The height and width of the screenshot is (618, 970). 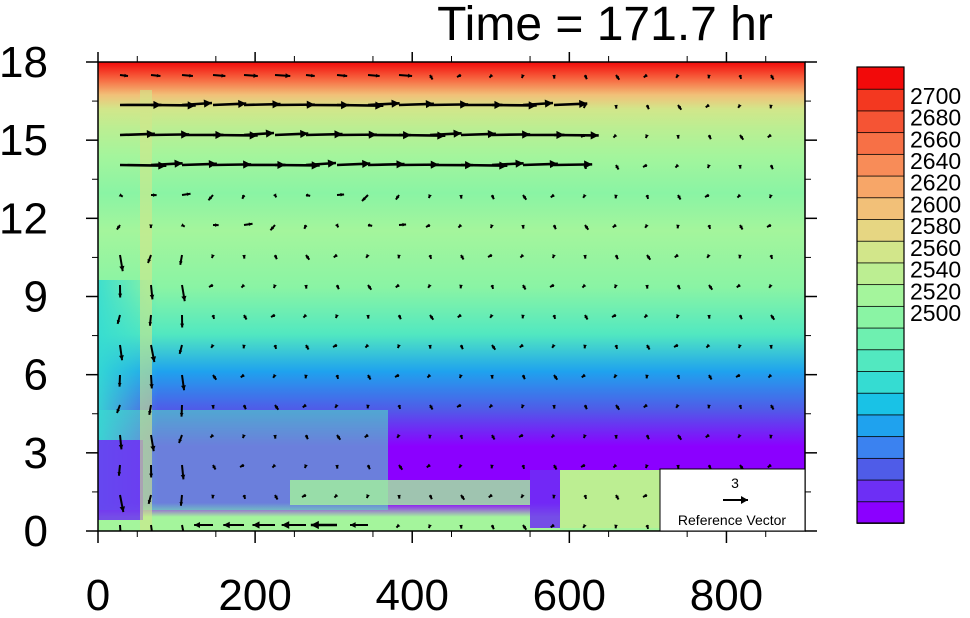 What do you see at coordinates (36, 453) in the screenshot?
I see `y-tick-label: 3` at bounding box center [36, 453].